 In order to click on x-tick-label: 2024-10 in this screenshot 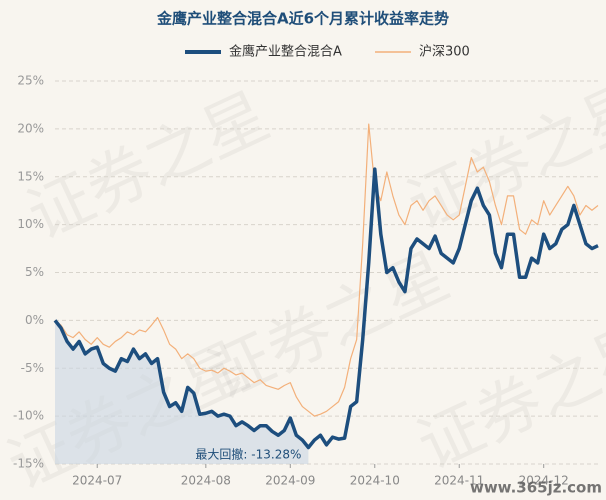, I will do `click(375, 481)`.